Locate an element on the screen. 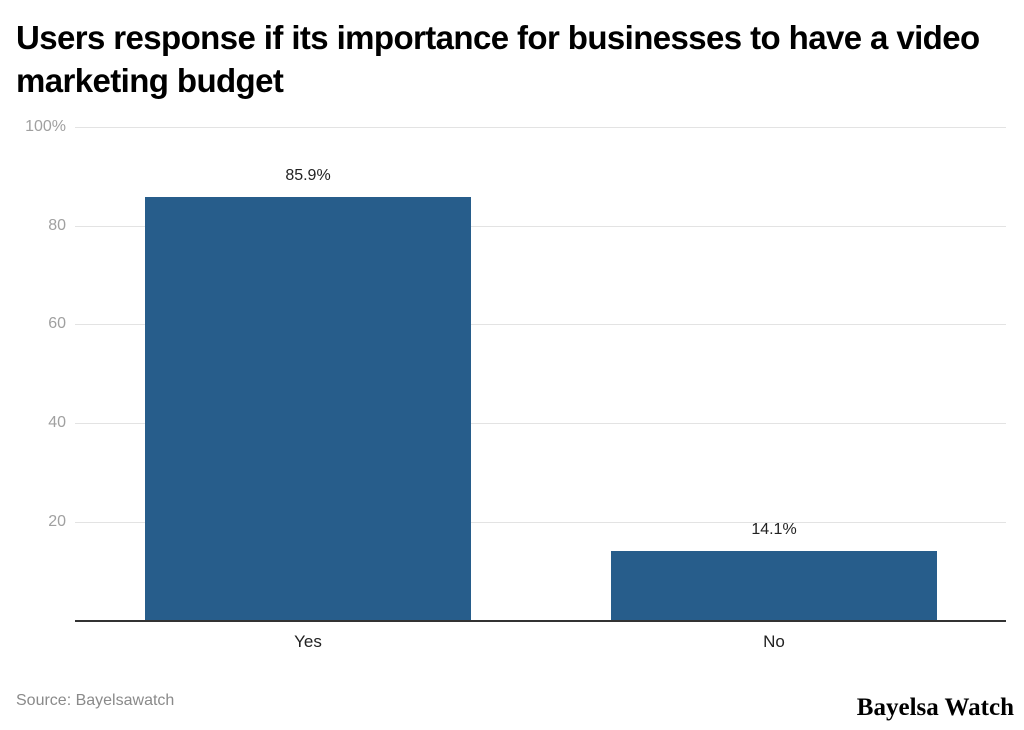 The height and width of the screenshot is (730, 1024). y-tick-80: 80 is located at coordinates (57, 225).